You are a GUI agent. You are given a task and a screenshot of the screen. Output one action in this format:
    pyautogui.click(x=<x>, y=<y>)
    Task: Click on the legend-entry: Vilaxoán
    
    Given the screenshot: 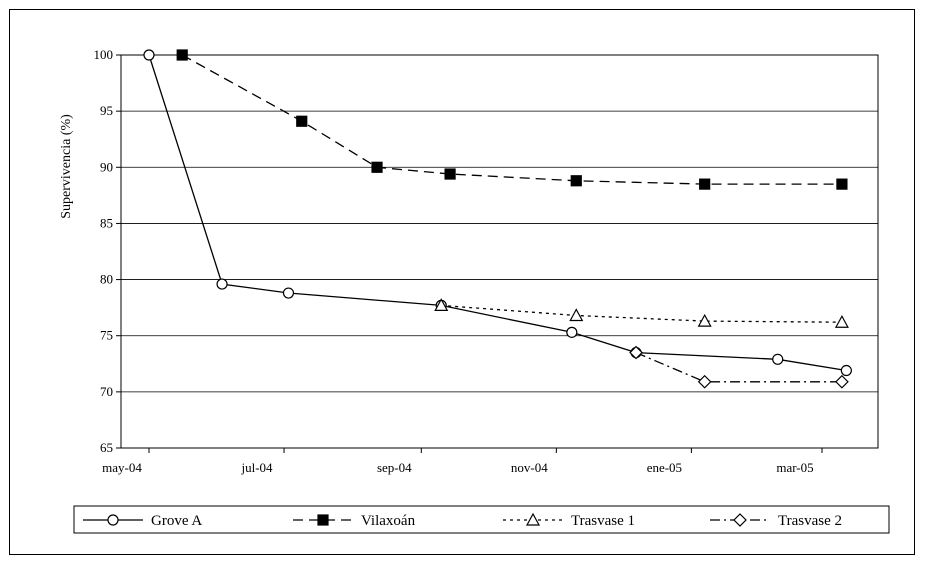 What is the action you would take?
    pyautogui.click(x=354, y=521)
    